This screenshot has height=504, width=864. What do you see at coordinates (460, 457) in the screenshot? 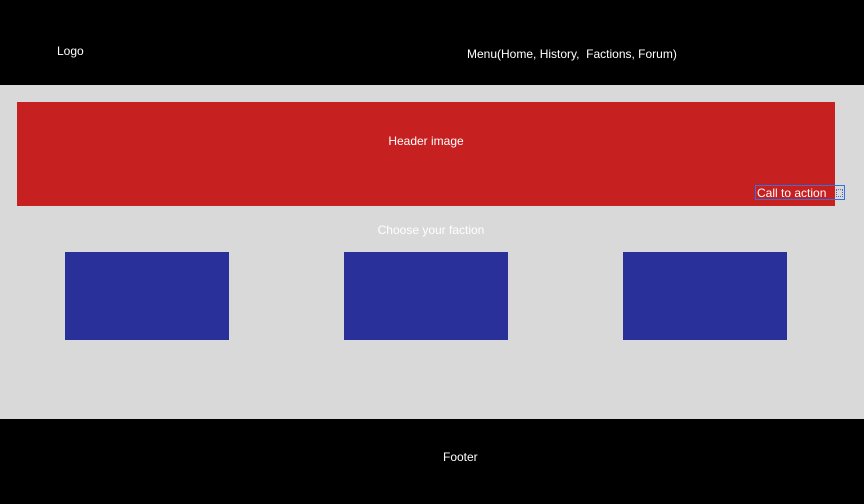
I see `footer-label: Footer` at bounding box center [460, 457].